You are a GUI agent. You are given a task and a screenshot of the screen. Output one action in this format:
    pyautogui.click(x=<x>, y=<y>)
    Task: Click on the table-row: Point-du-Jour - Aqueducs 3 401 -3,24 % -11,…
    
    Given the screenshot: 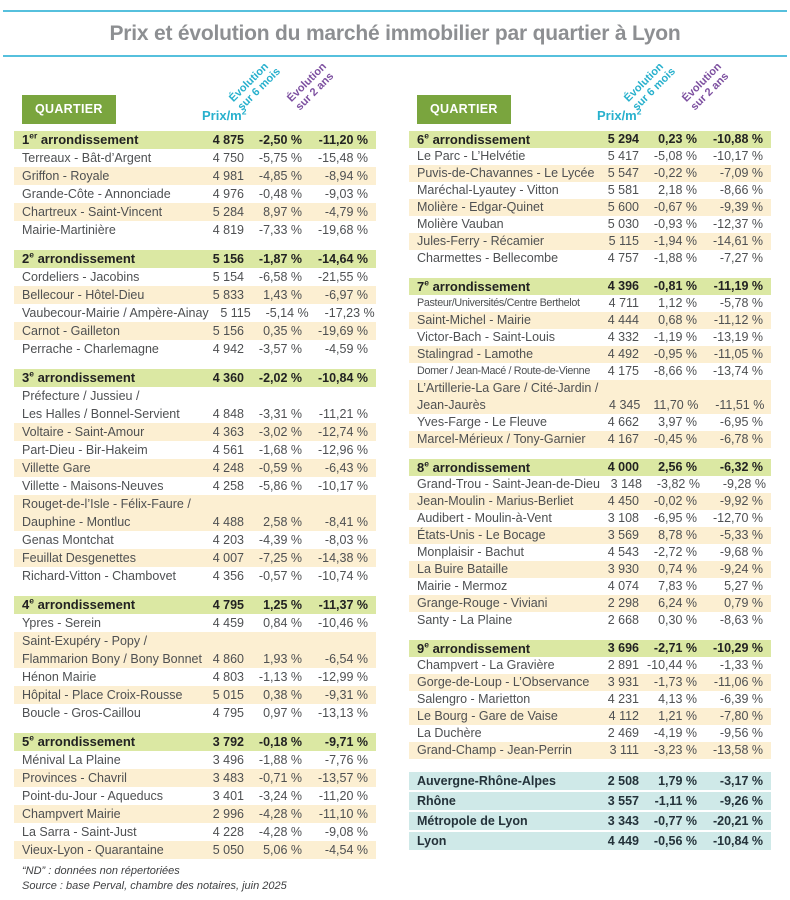 What is the action you would take?
    pyautogui.click(x=195, y=796)
    